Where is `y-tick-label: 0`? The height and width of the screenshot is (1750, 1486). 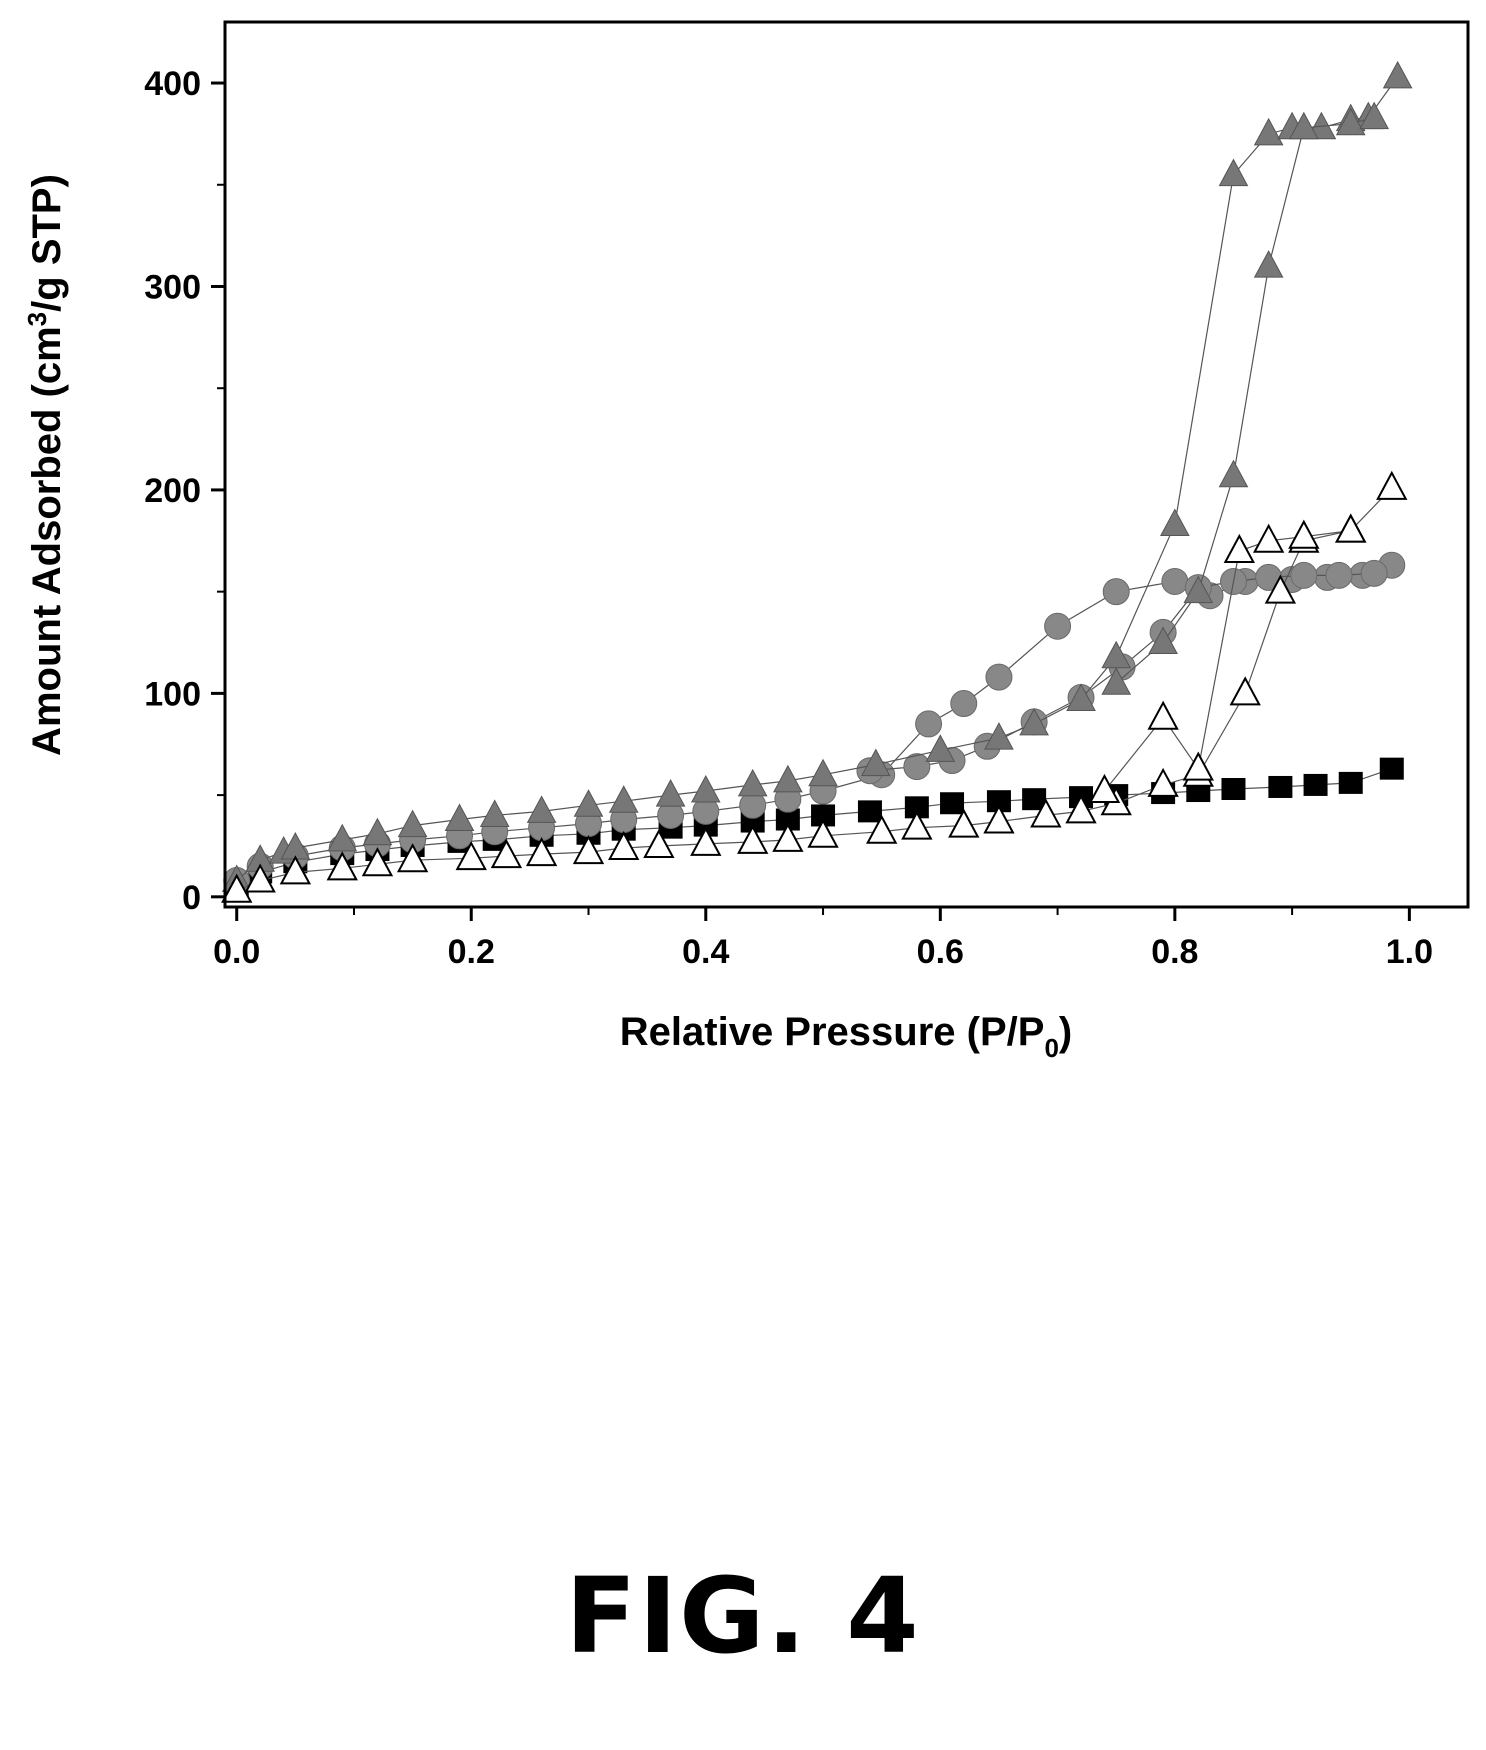 y-tick-label: 0 is located at coordinates (191, 898).